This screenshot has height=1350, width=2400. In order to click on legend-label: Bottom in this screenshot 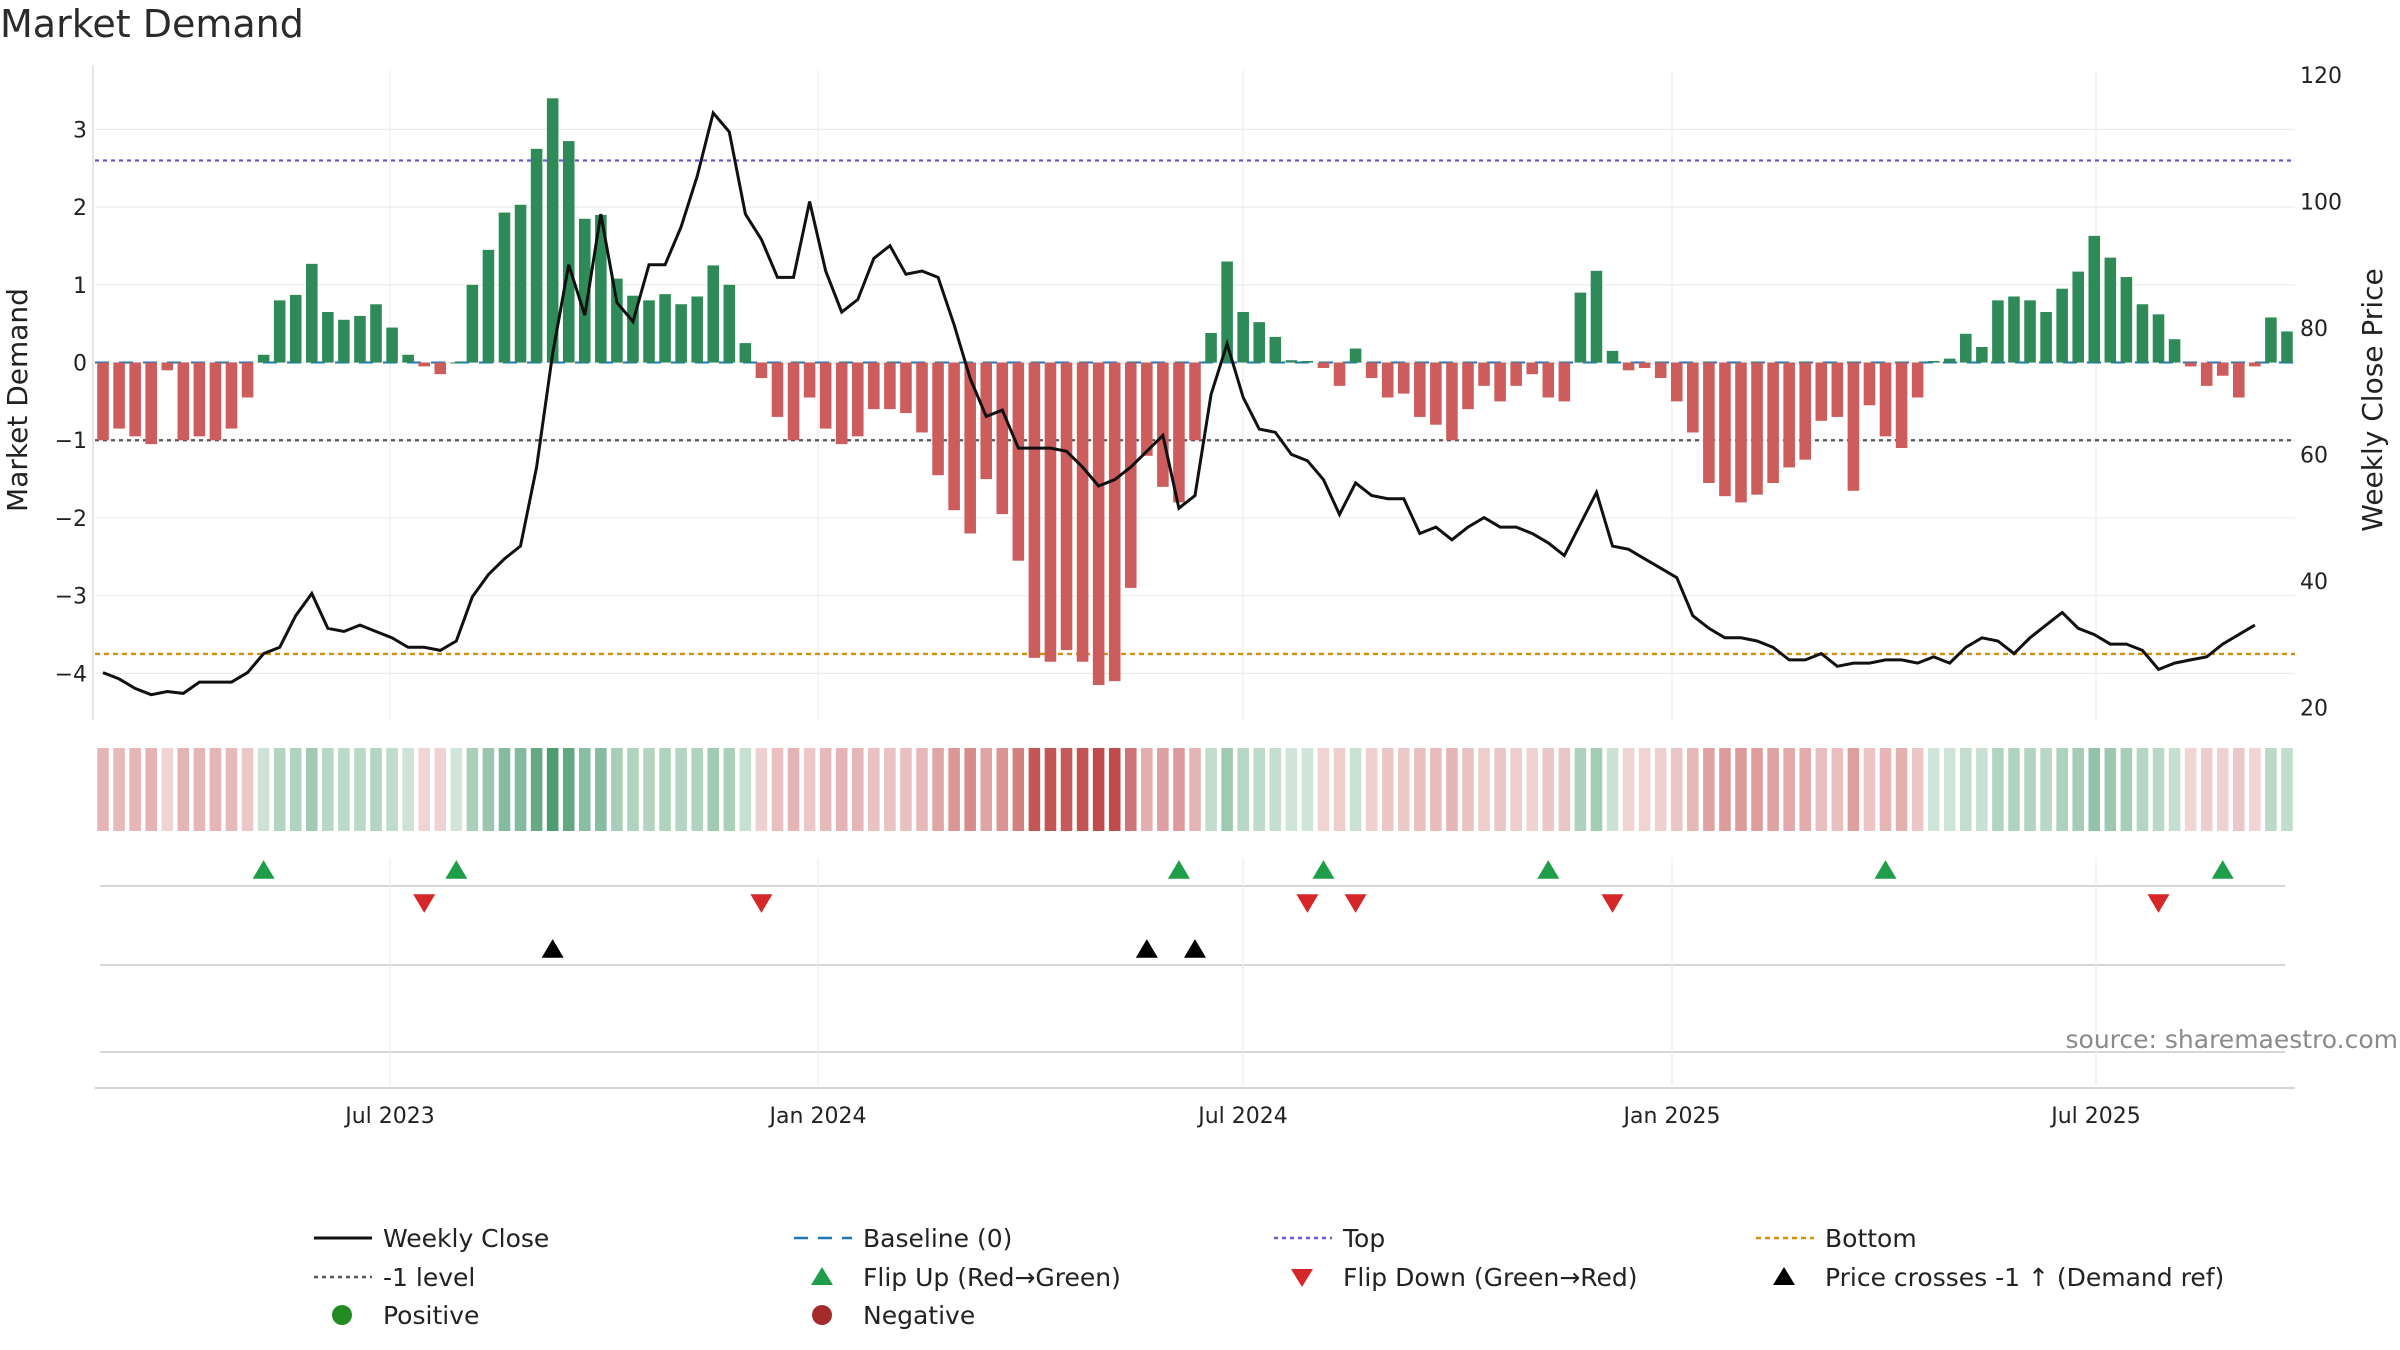, I will do `click(1871, 1238)`.